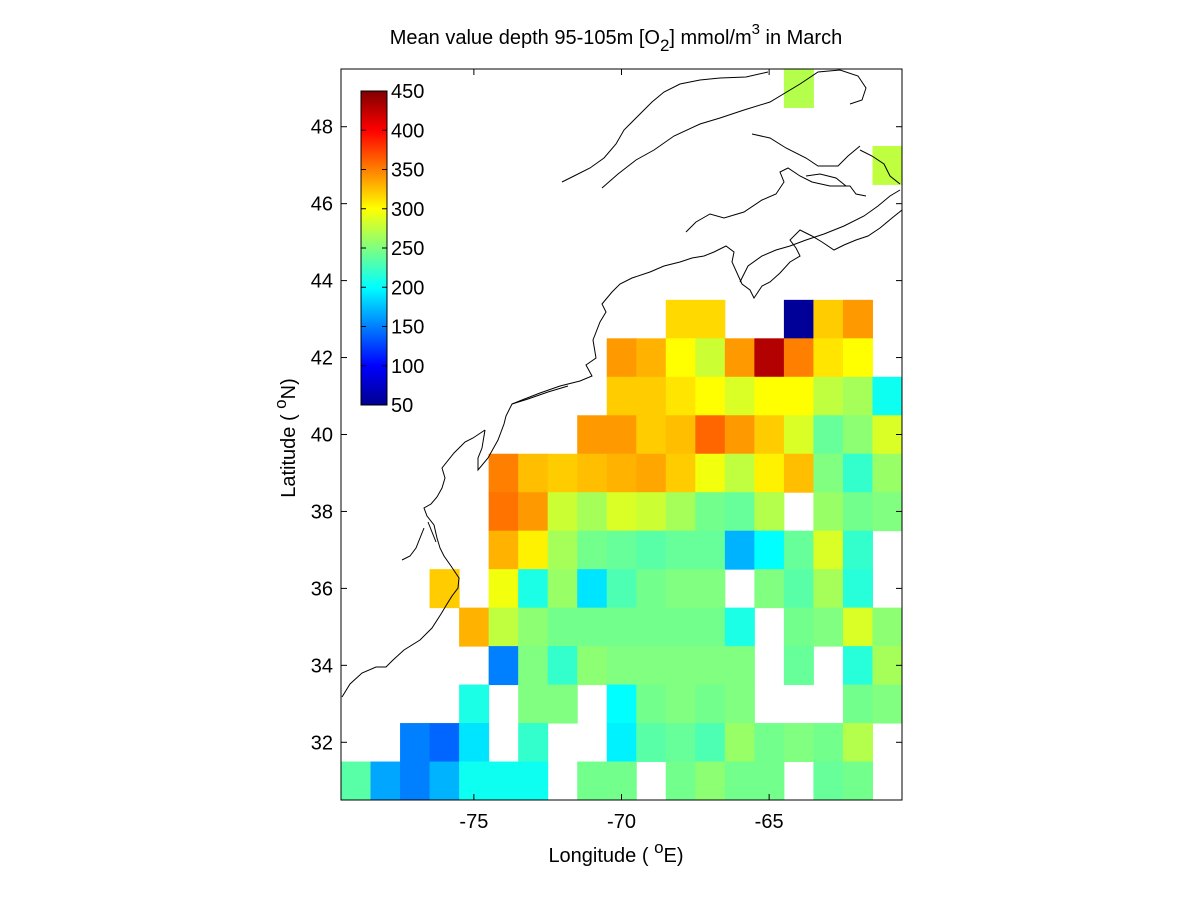 Image resolution: width=1200 pixels, height=900 pixels. Describe the element at coordinates (540, 395) in the screenshot. I see `coastline-long-island` at that location.